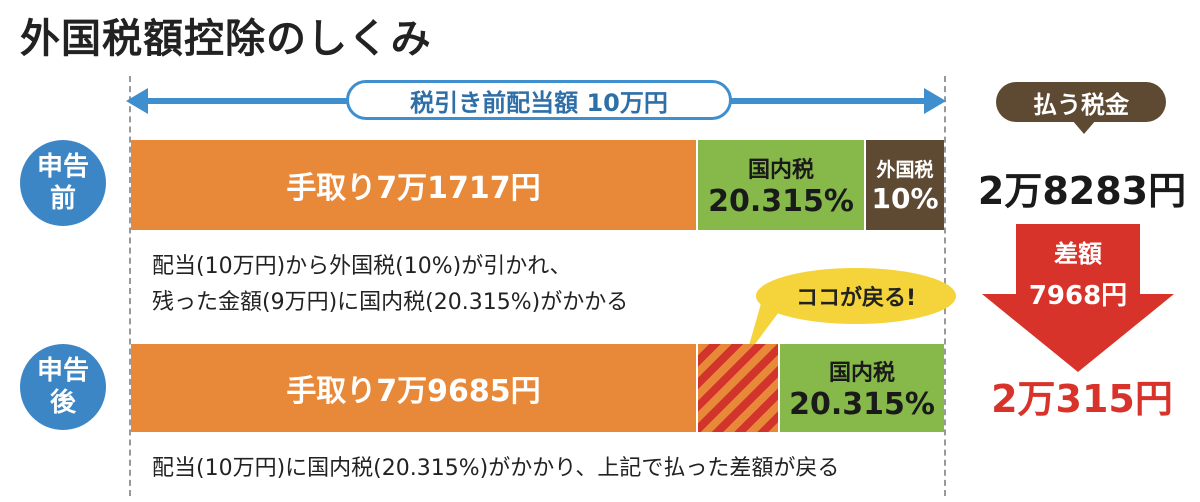 Image resolution: width=1200 pixels, height=502 pixels. I want to click on before-foreign-tax-label: 外国税, so click(905, 170).